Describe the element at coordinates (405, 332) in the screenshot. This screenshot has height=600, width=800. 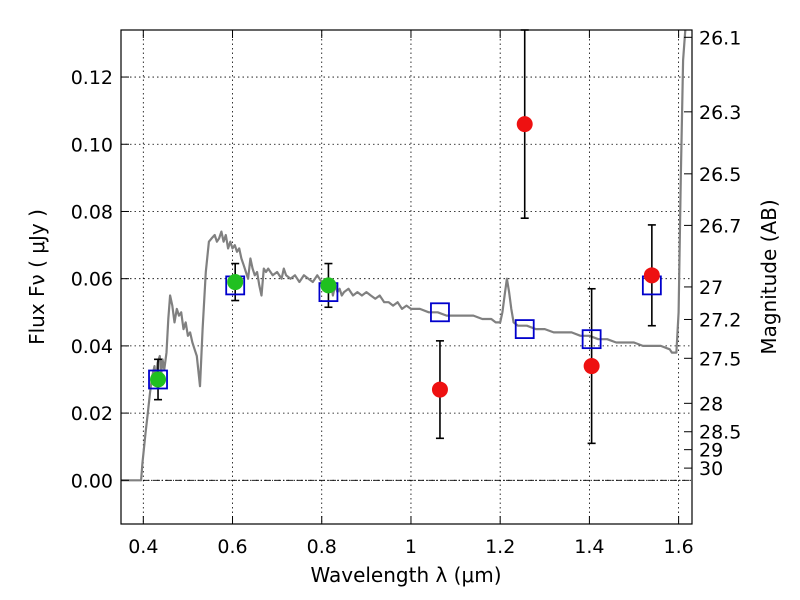
I see `model-photometry-squares` at that location.